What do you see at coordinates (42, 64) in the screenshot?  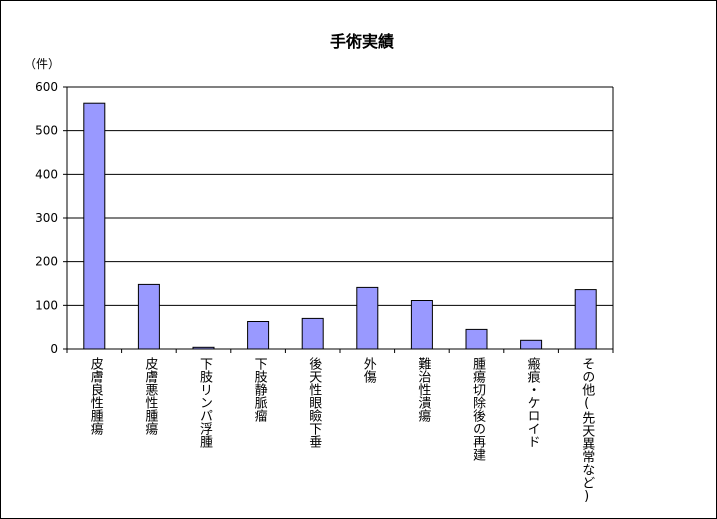 I see `y-axis-unit-label: （件）` at bounding box center [42, 64].